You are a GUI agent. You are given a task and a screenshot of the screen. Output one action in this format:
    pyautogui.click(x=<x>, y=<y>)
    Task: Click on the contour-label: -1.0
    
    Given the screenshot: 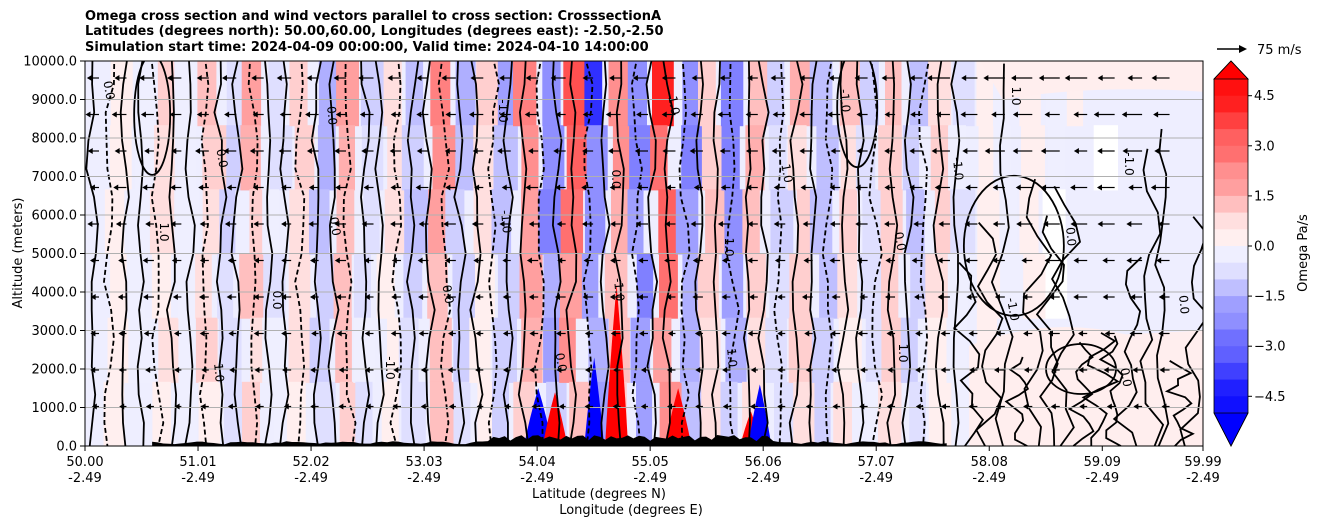 What is the action you would take?
    pyautogui.click(x=1013, y=309)
    